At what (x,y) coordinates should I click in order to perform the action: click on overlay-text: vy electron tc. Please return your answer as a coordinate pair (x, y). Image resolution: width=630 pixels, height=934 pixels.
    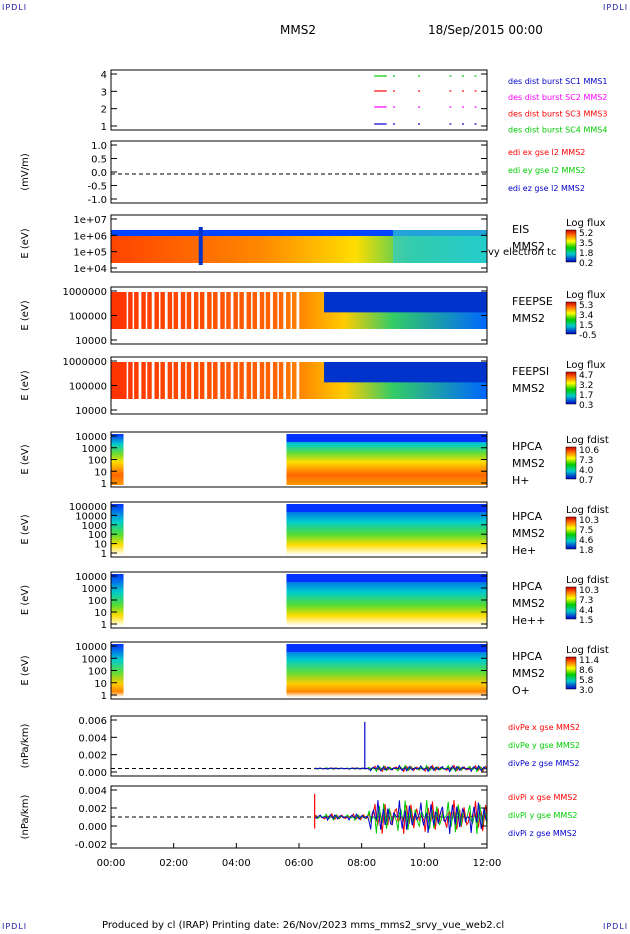
    Looking at the image, I should click on (522, 252).